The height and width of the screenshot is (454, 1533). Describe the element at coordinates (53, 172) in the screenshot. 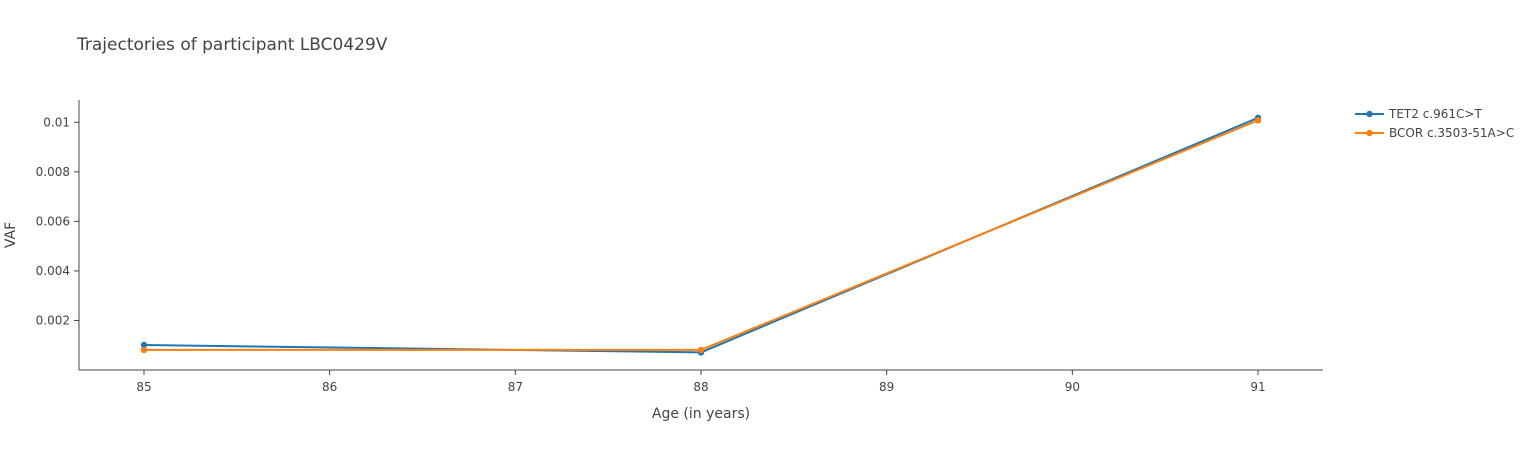

I see `y-tick-label: 0.008` at that location.